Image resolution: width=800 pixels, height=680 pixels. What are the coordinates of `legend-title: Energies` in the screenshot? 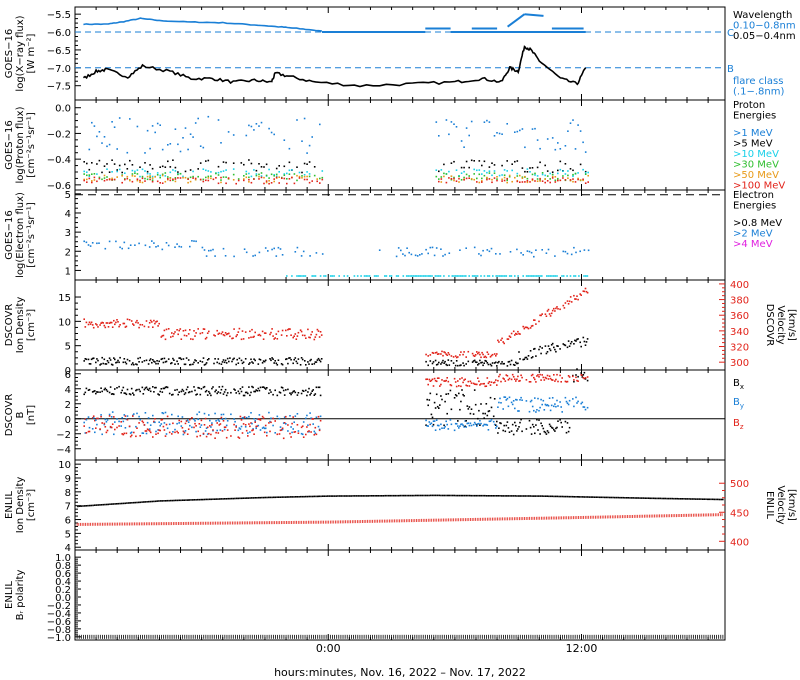 It's located at (754, 116).